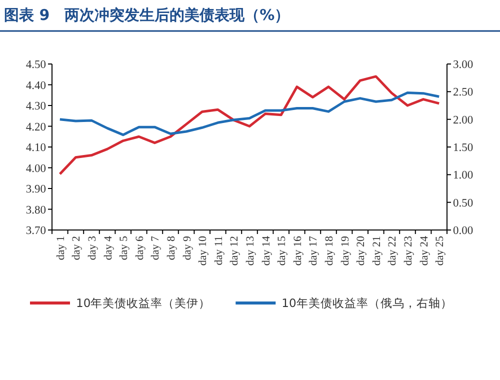  Describe the element at coordinates (124, 248) in the screenshot. I see `x-tick-label: day 5` at that location.